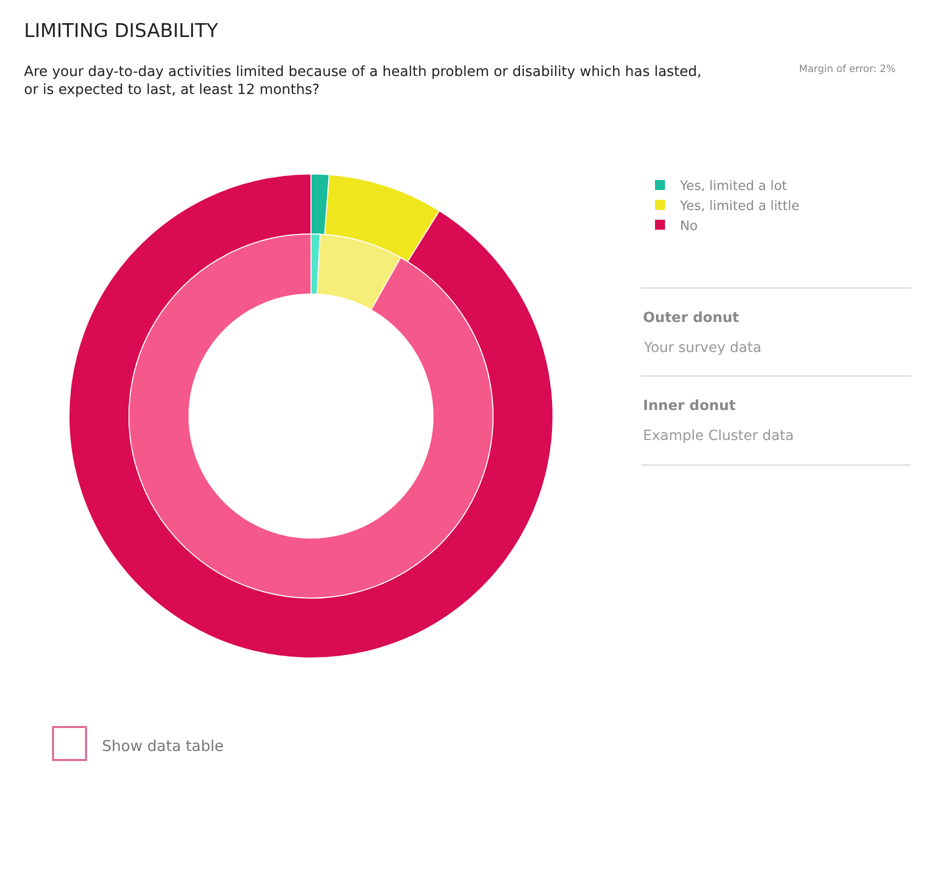 The width and height of the screenshot is (941, 872). What do you see at coordinates (363, 81) in the screenshot?
I see `chart-subtitle: Are your day-to-day activities limited because of a health problem or disability which has lasted, or is expected to last, at least 12 months?` at bounding box center [363, 81].